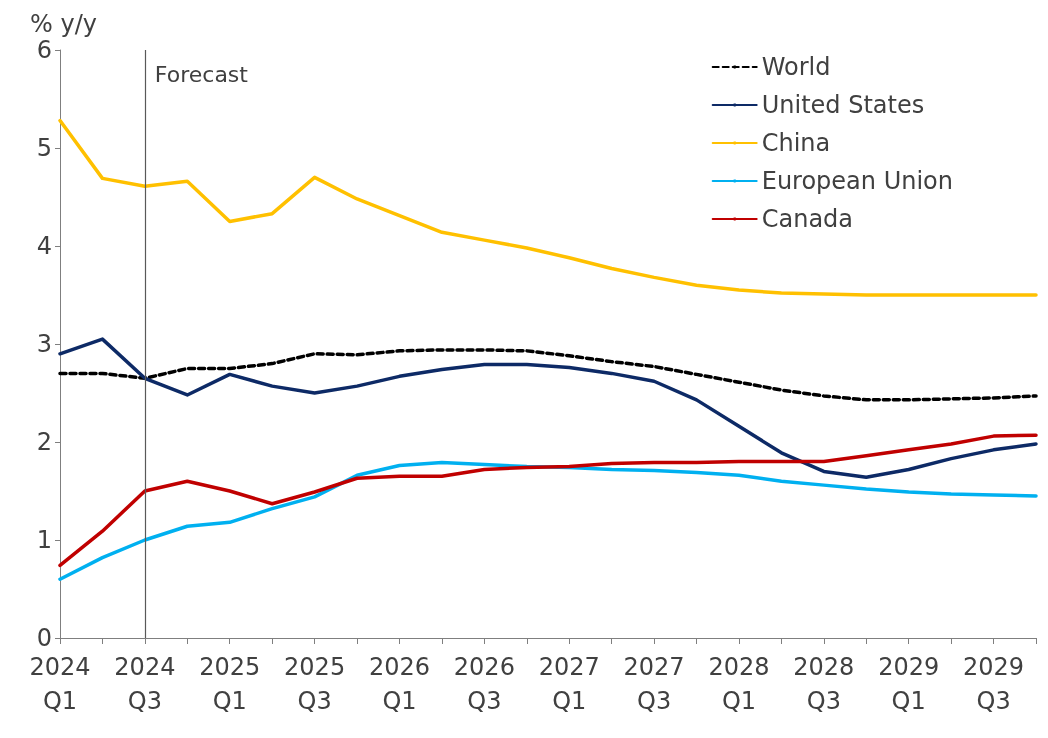  Describe the element at coordinates (315, 684) in the screenshot. I see `x-tick-label: 2025 Q3` at that location.